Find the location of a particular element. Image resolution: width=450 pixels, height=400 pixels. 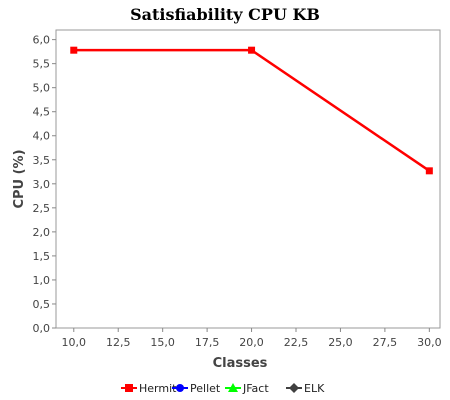

legend-square-marker is located at coordinates (129, 388).